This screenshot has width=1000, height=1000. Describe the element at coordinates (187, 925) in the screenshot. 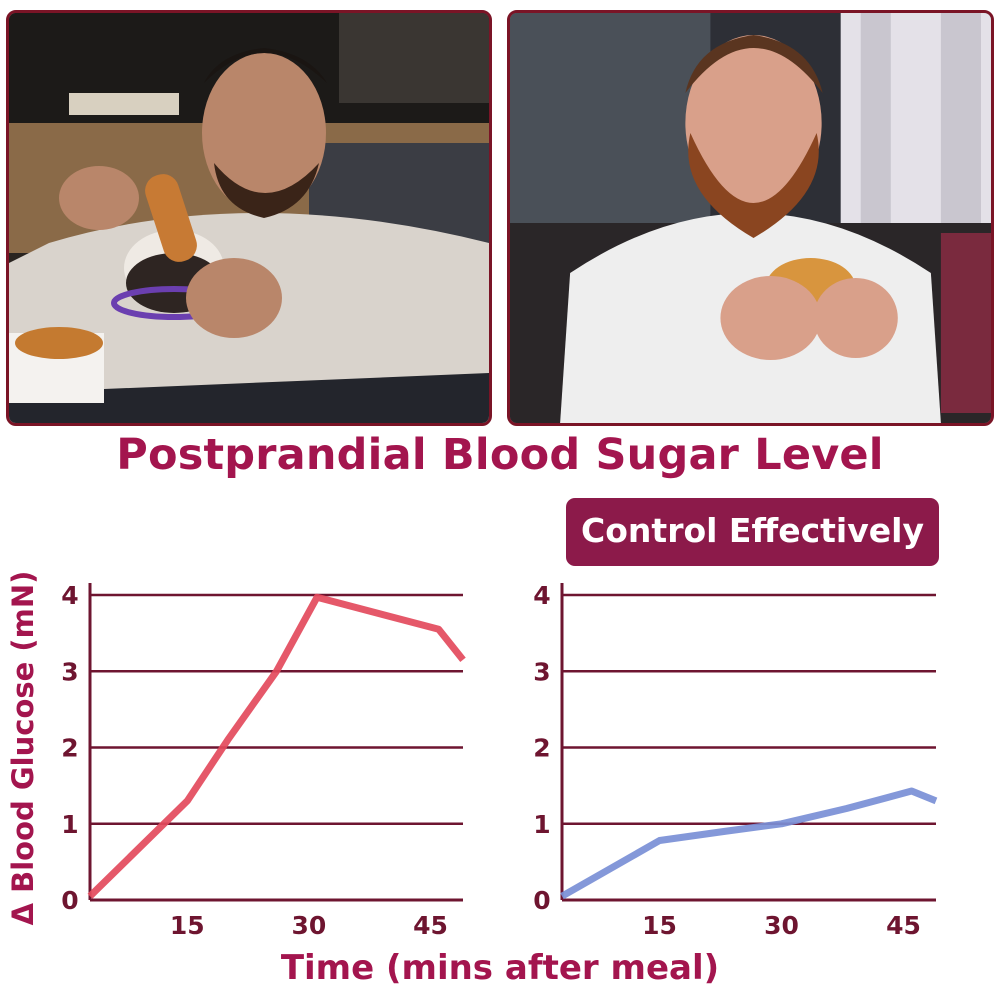

I see `chart-0-x-tick-label-15: 15` at that location.